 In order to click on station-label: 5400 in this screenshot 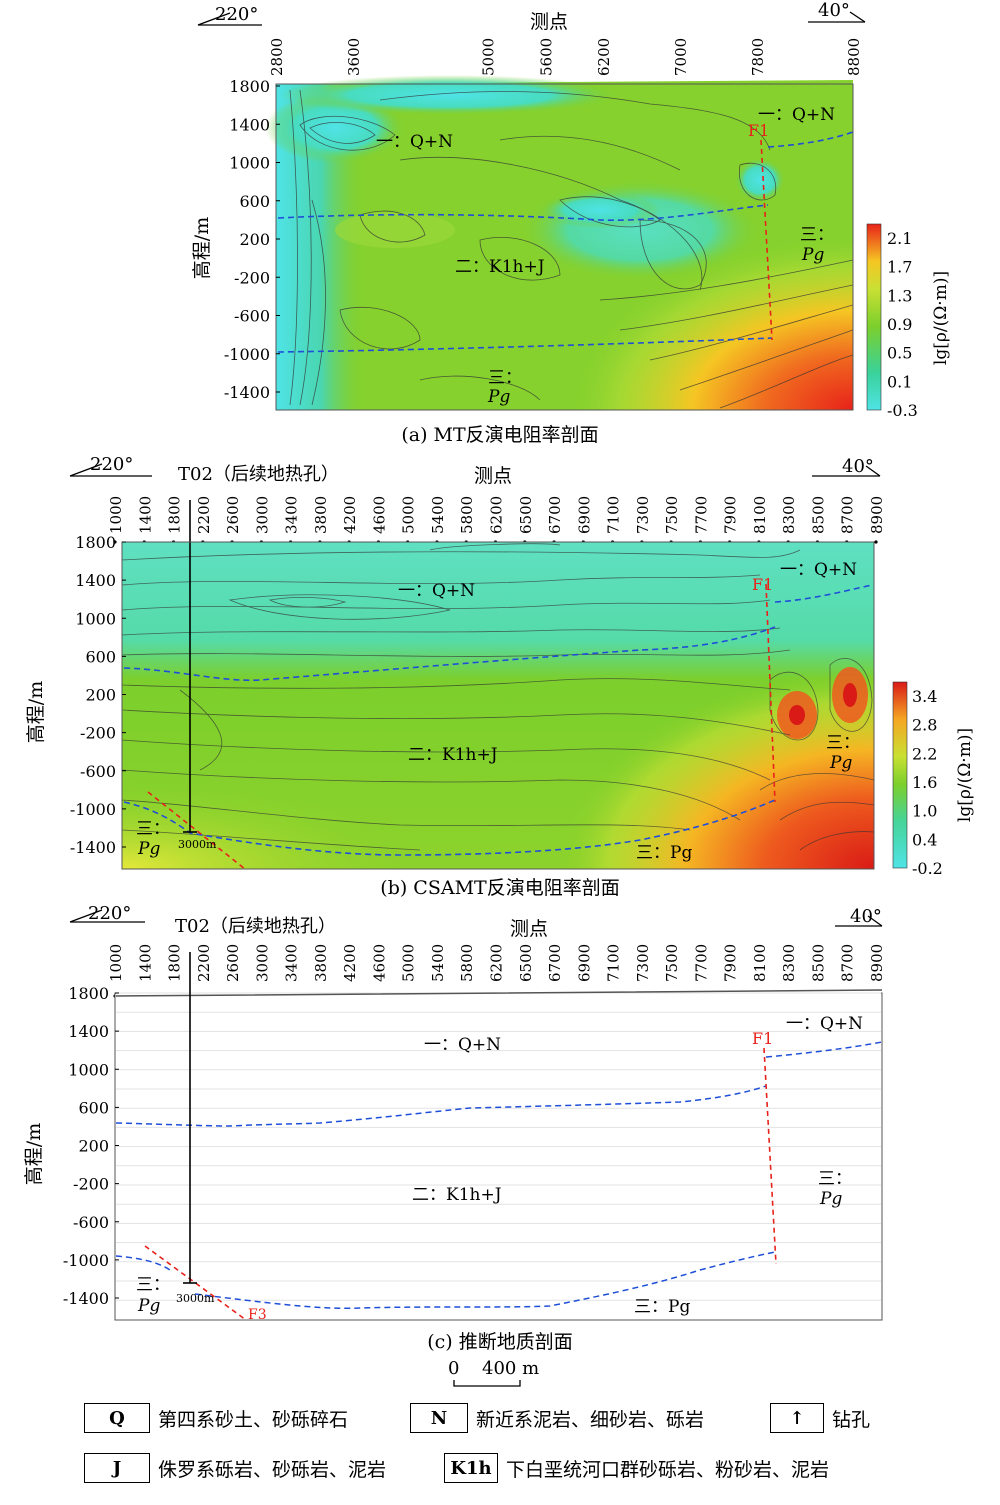, I will do `click(438, 515)`.